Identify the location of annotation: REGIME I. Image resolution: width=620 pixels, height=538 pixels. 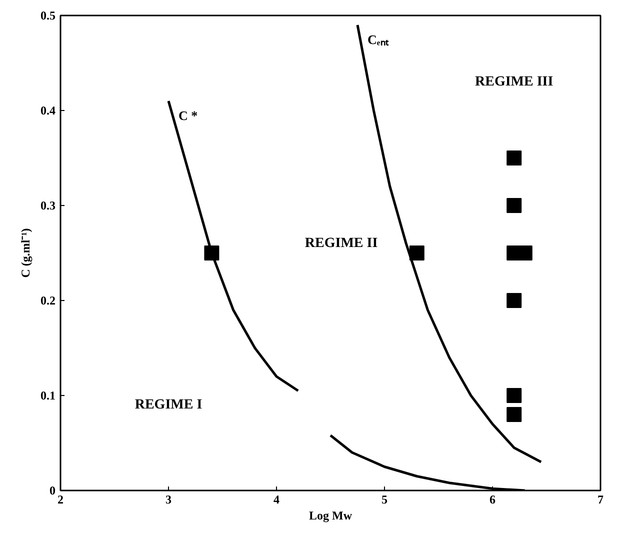
(168, 405).